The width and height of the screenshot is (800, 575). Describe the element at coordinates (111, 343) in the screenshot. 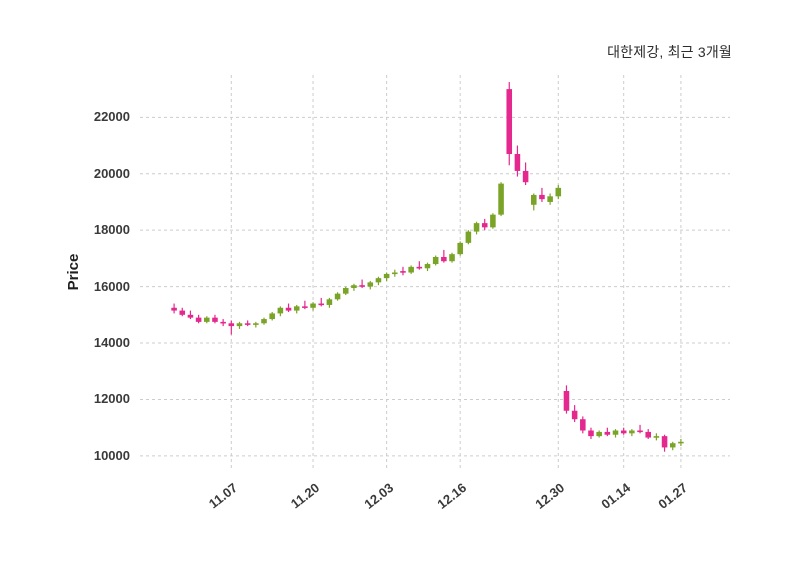

I see `y-tick-label: 14000` at that location.